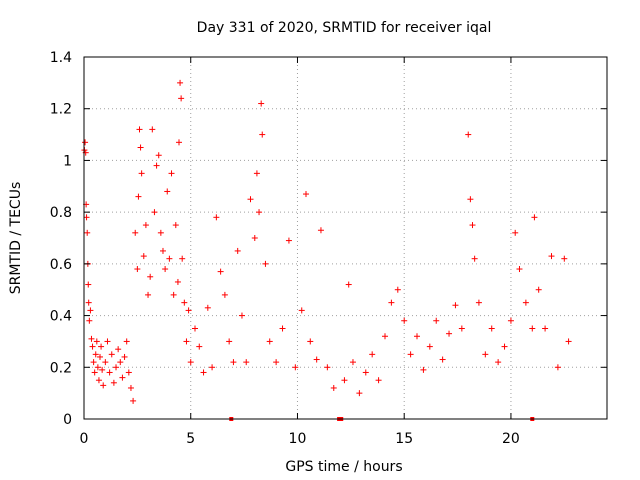 The width and height of the screenshot is (640, 480). I want to click on x-tick-label: 10, so click(298, 439).